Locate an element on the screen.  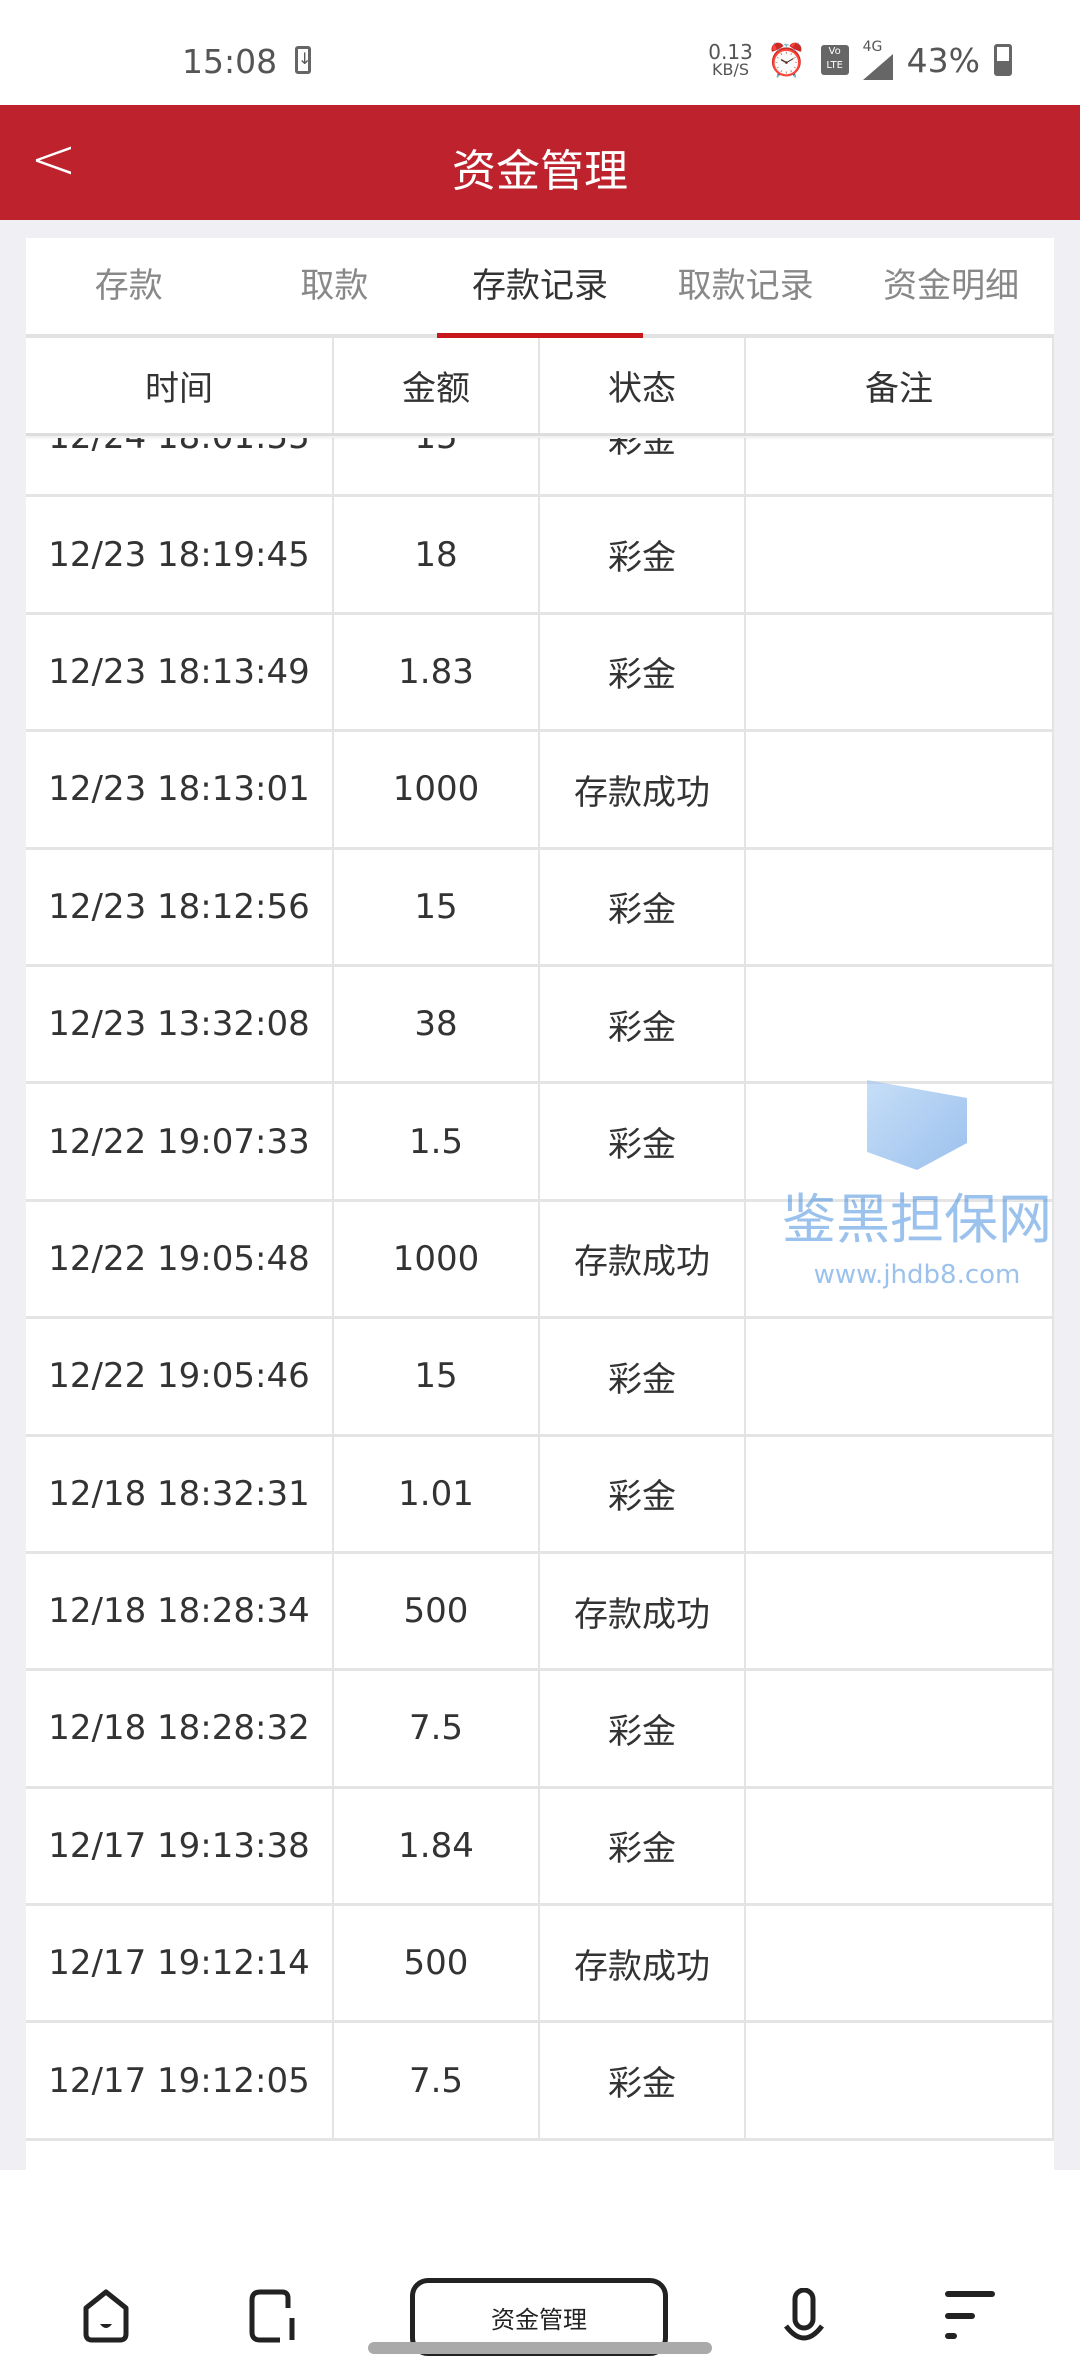
cell-time: 12/22 19:05:46 is located at coordinates (180, 1376).